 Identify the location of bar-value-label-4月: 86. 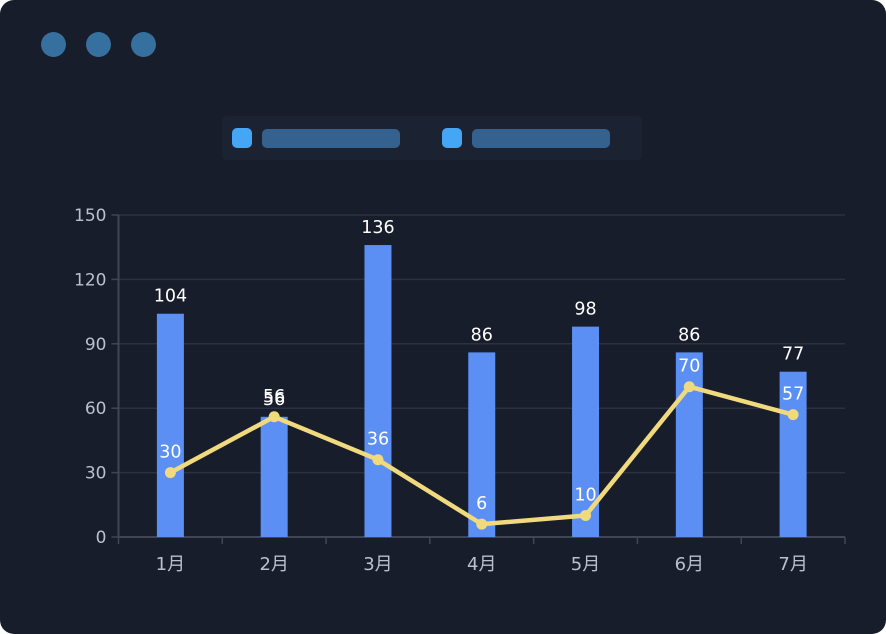
(482, 335).